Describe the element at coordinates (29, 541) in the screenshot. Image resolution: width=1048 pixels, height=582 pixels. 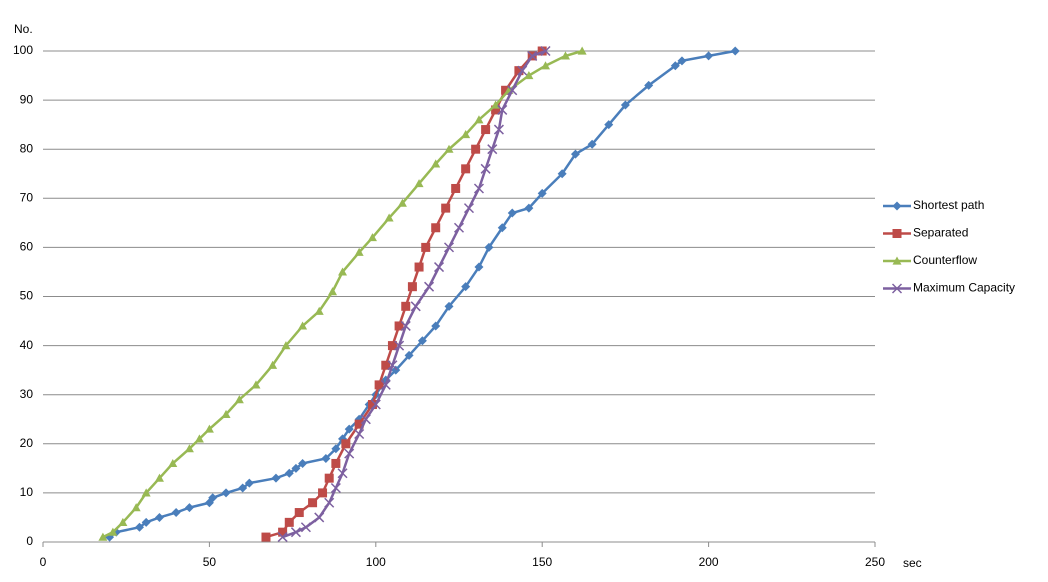
I see `y-tick-label: 0` at that location.